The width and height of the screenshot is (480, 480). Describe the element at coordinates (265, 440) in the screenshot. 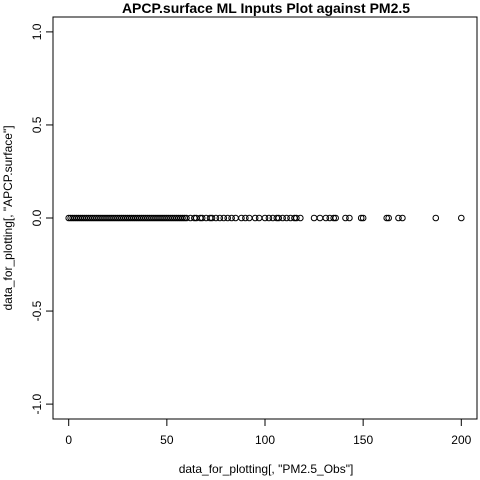

I see `x-tick-label: 100` at that location.